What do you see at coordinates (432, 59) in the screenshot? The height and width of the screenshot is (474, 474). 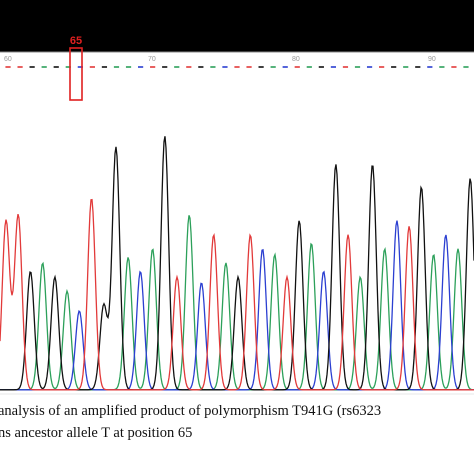 I see `position-tick-label: 90` at bounding box center [432, 59].